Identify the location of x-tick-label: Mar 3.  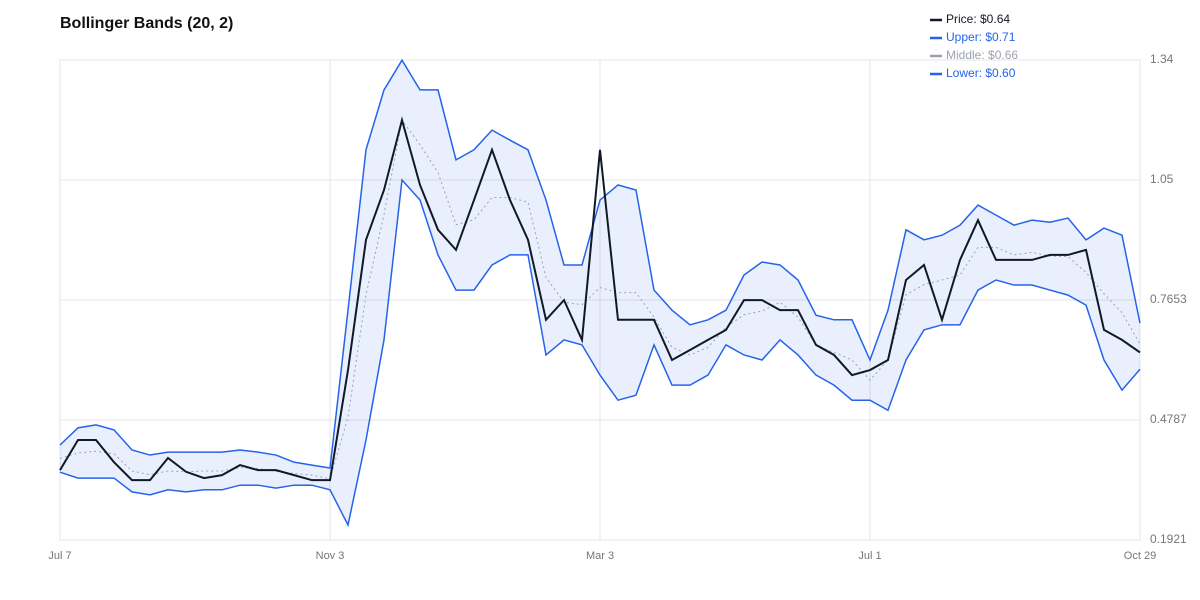
(600, 556).